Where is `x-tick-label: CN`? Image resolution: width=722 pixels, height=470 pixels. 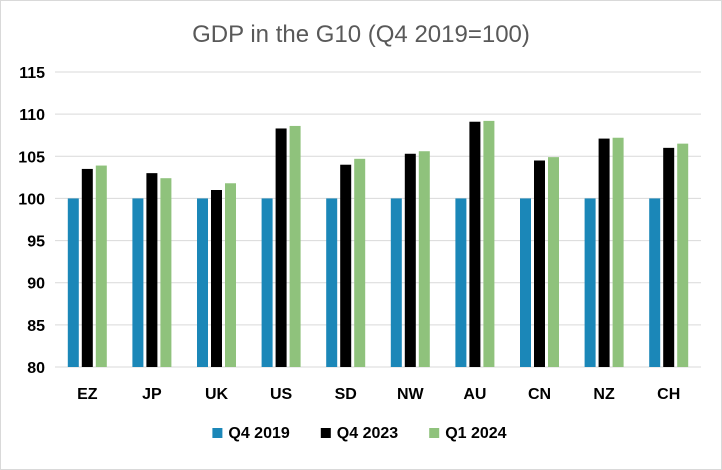 x-tick-label: CN is located at coordinates (539, 394).